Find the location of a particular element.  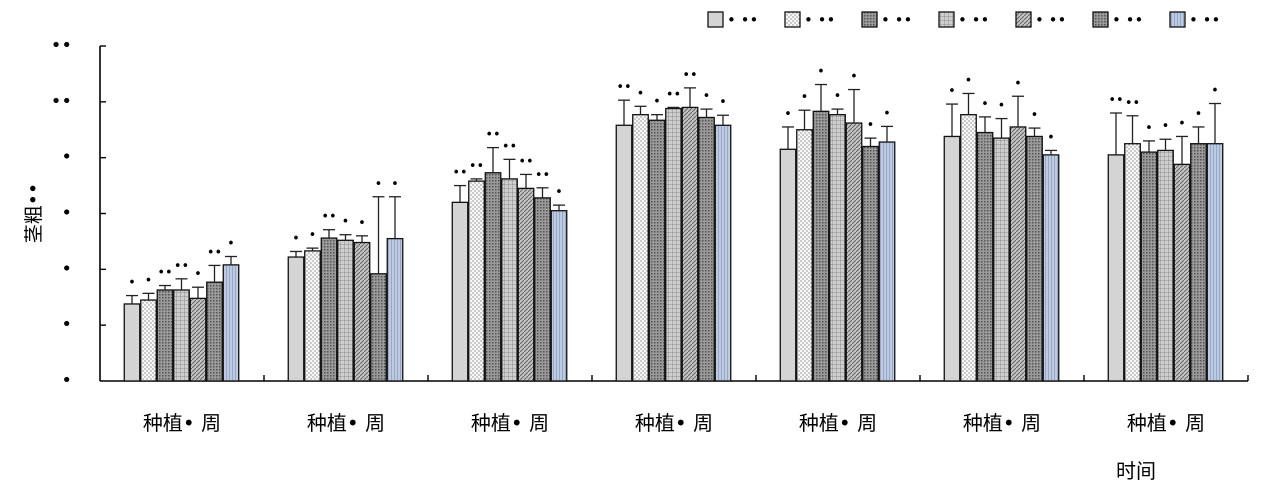

y-axis-label: 茎粗•• is located at coordinates (34, 213).